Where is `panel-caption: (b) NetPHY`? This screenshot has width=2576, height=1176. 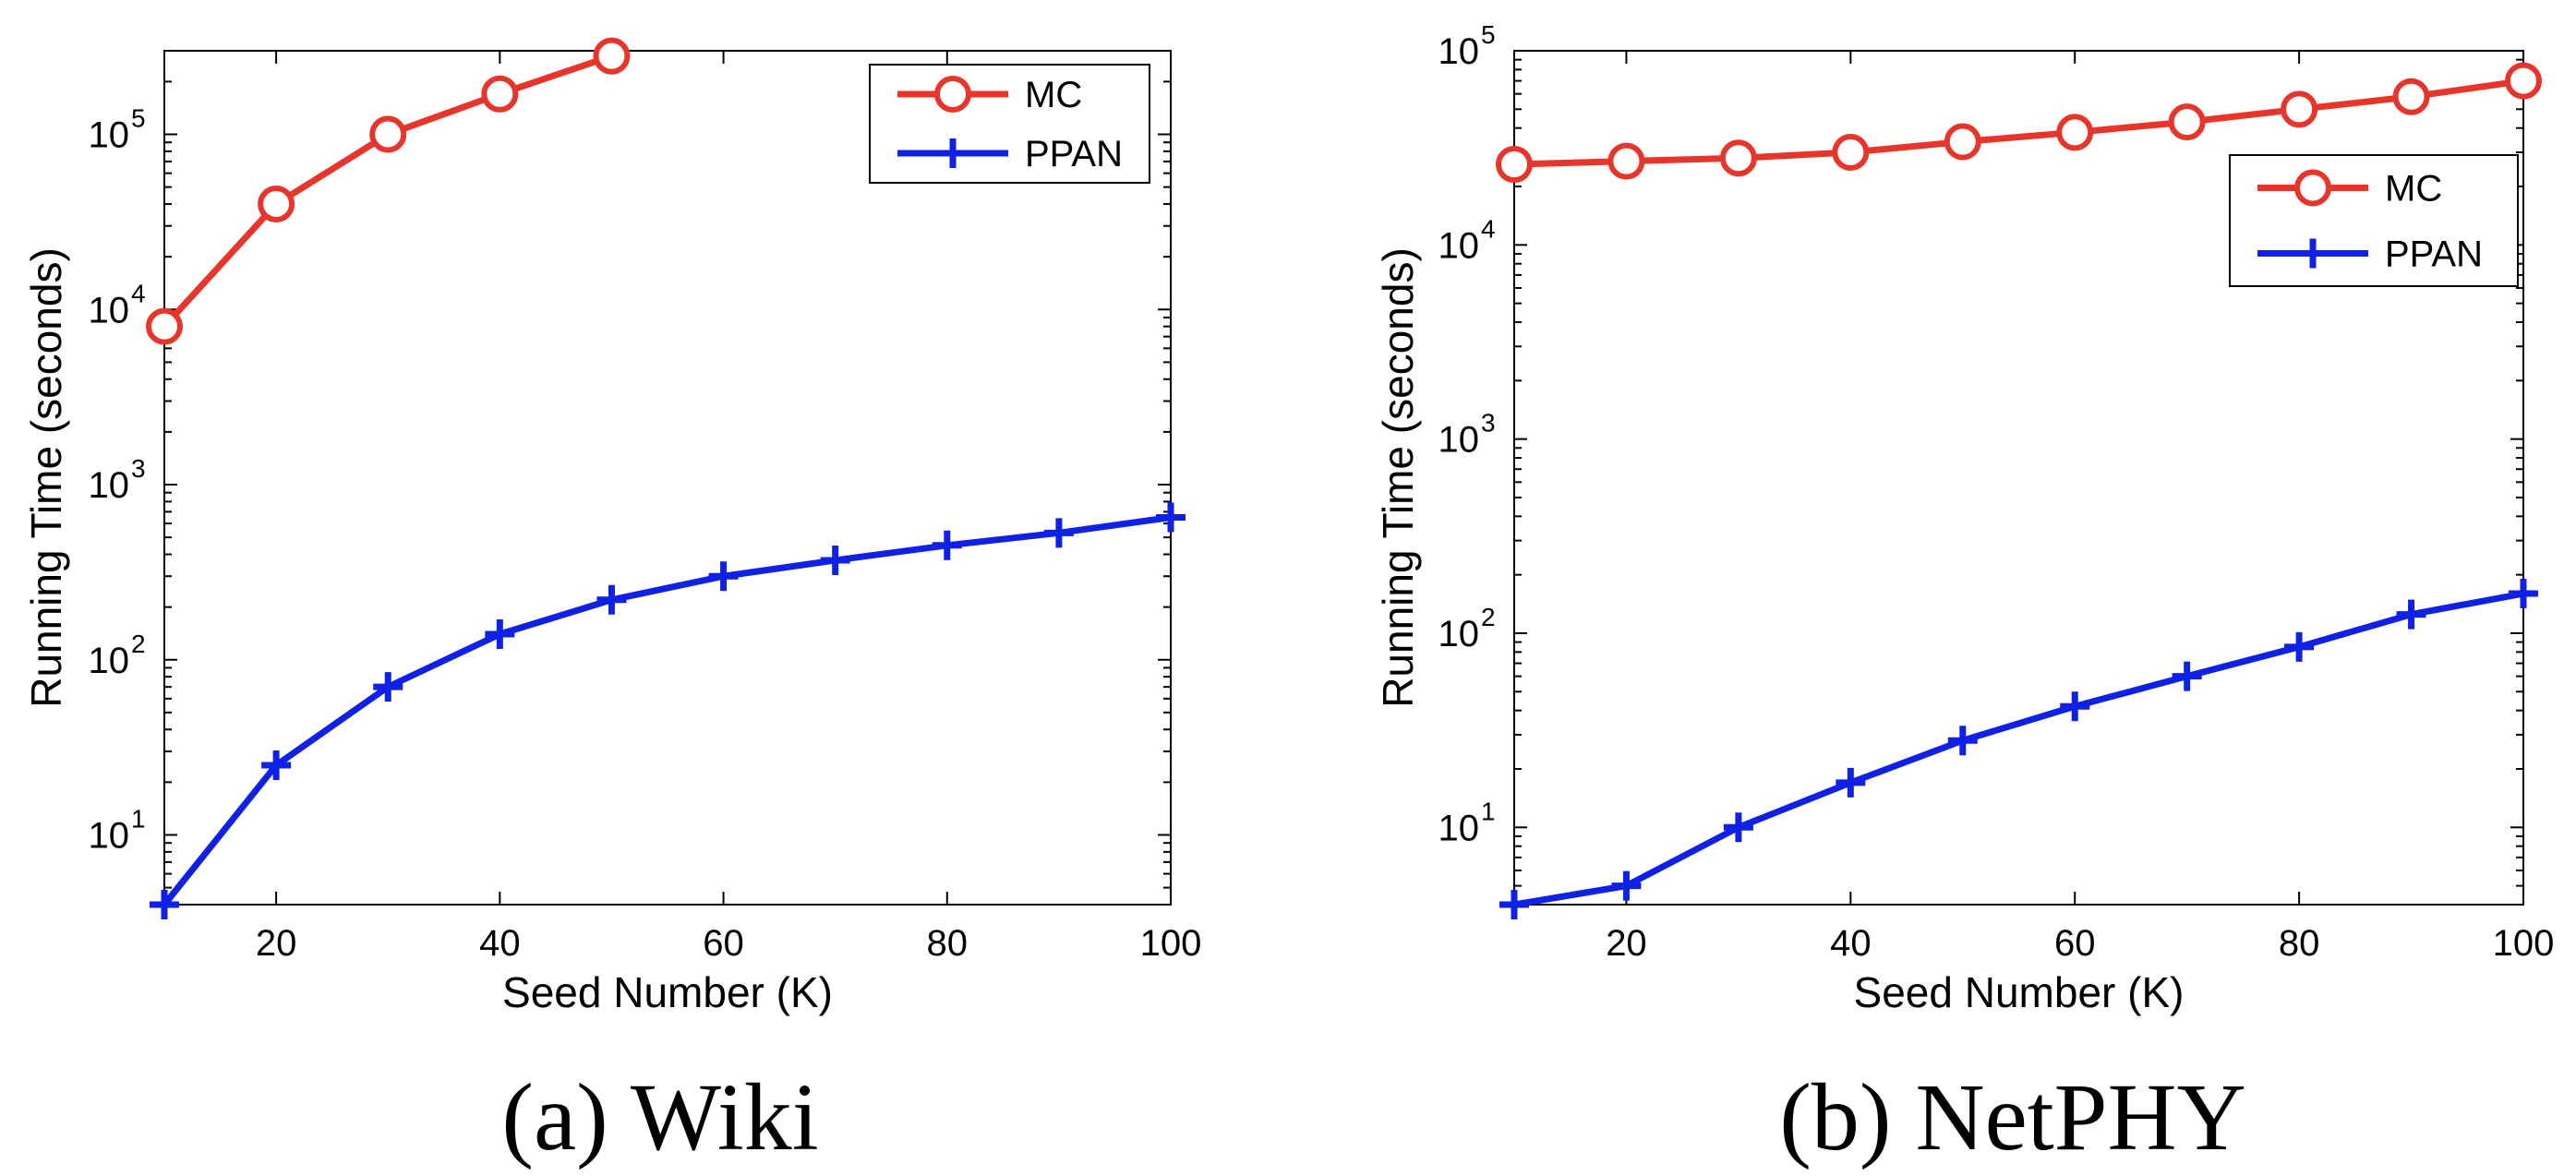 panel-caption: (b) NetPHY is located at coordinates (2012, 1117).